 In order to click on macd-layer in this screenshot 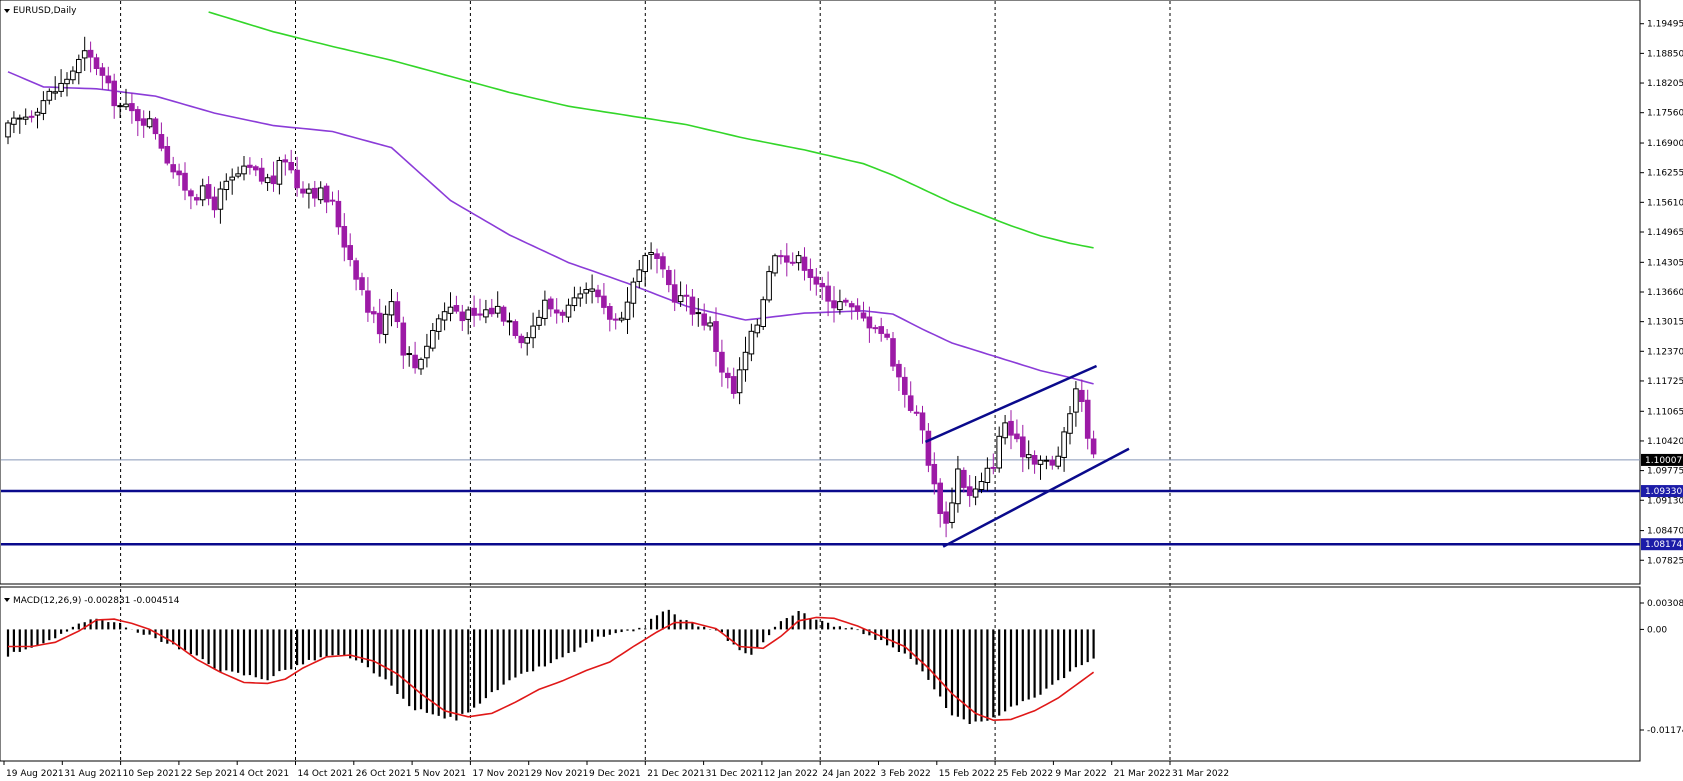, I will do `click(550, 666)`.